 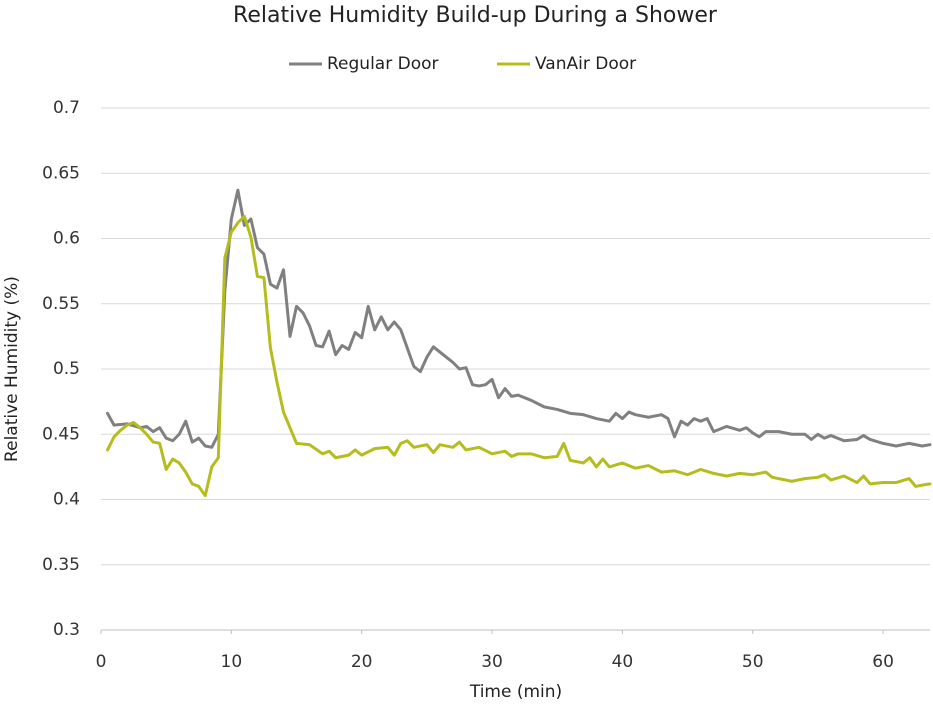 I want to click on legend-label: Regular Door, so click(x=383, y=64).